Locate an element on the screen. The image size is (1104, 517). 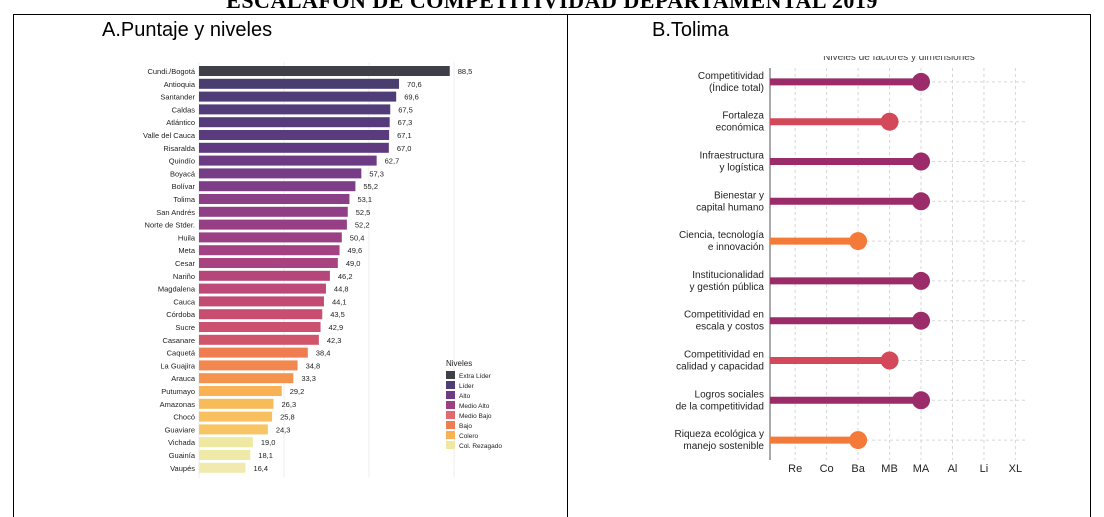
category-label: San Andrés is located at coordinates (175, 212).